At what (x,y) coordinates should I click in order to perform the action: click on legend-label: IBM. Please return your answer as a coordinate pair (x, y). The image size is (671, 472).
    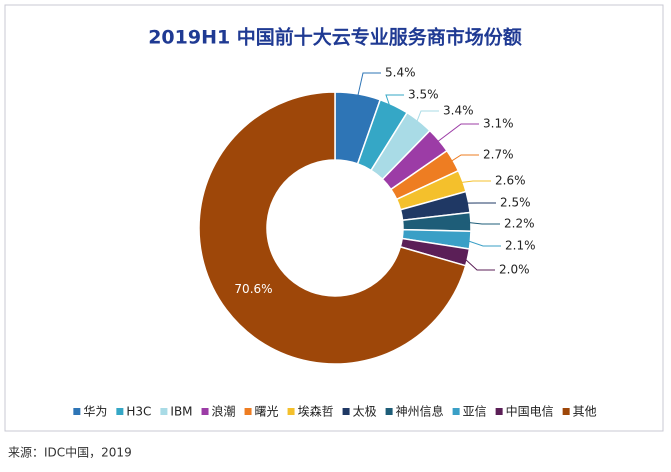
    Looking at the image, I should click on (181, 412).